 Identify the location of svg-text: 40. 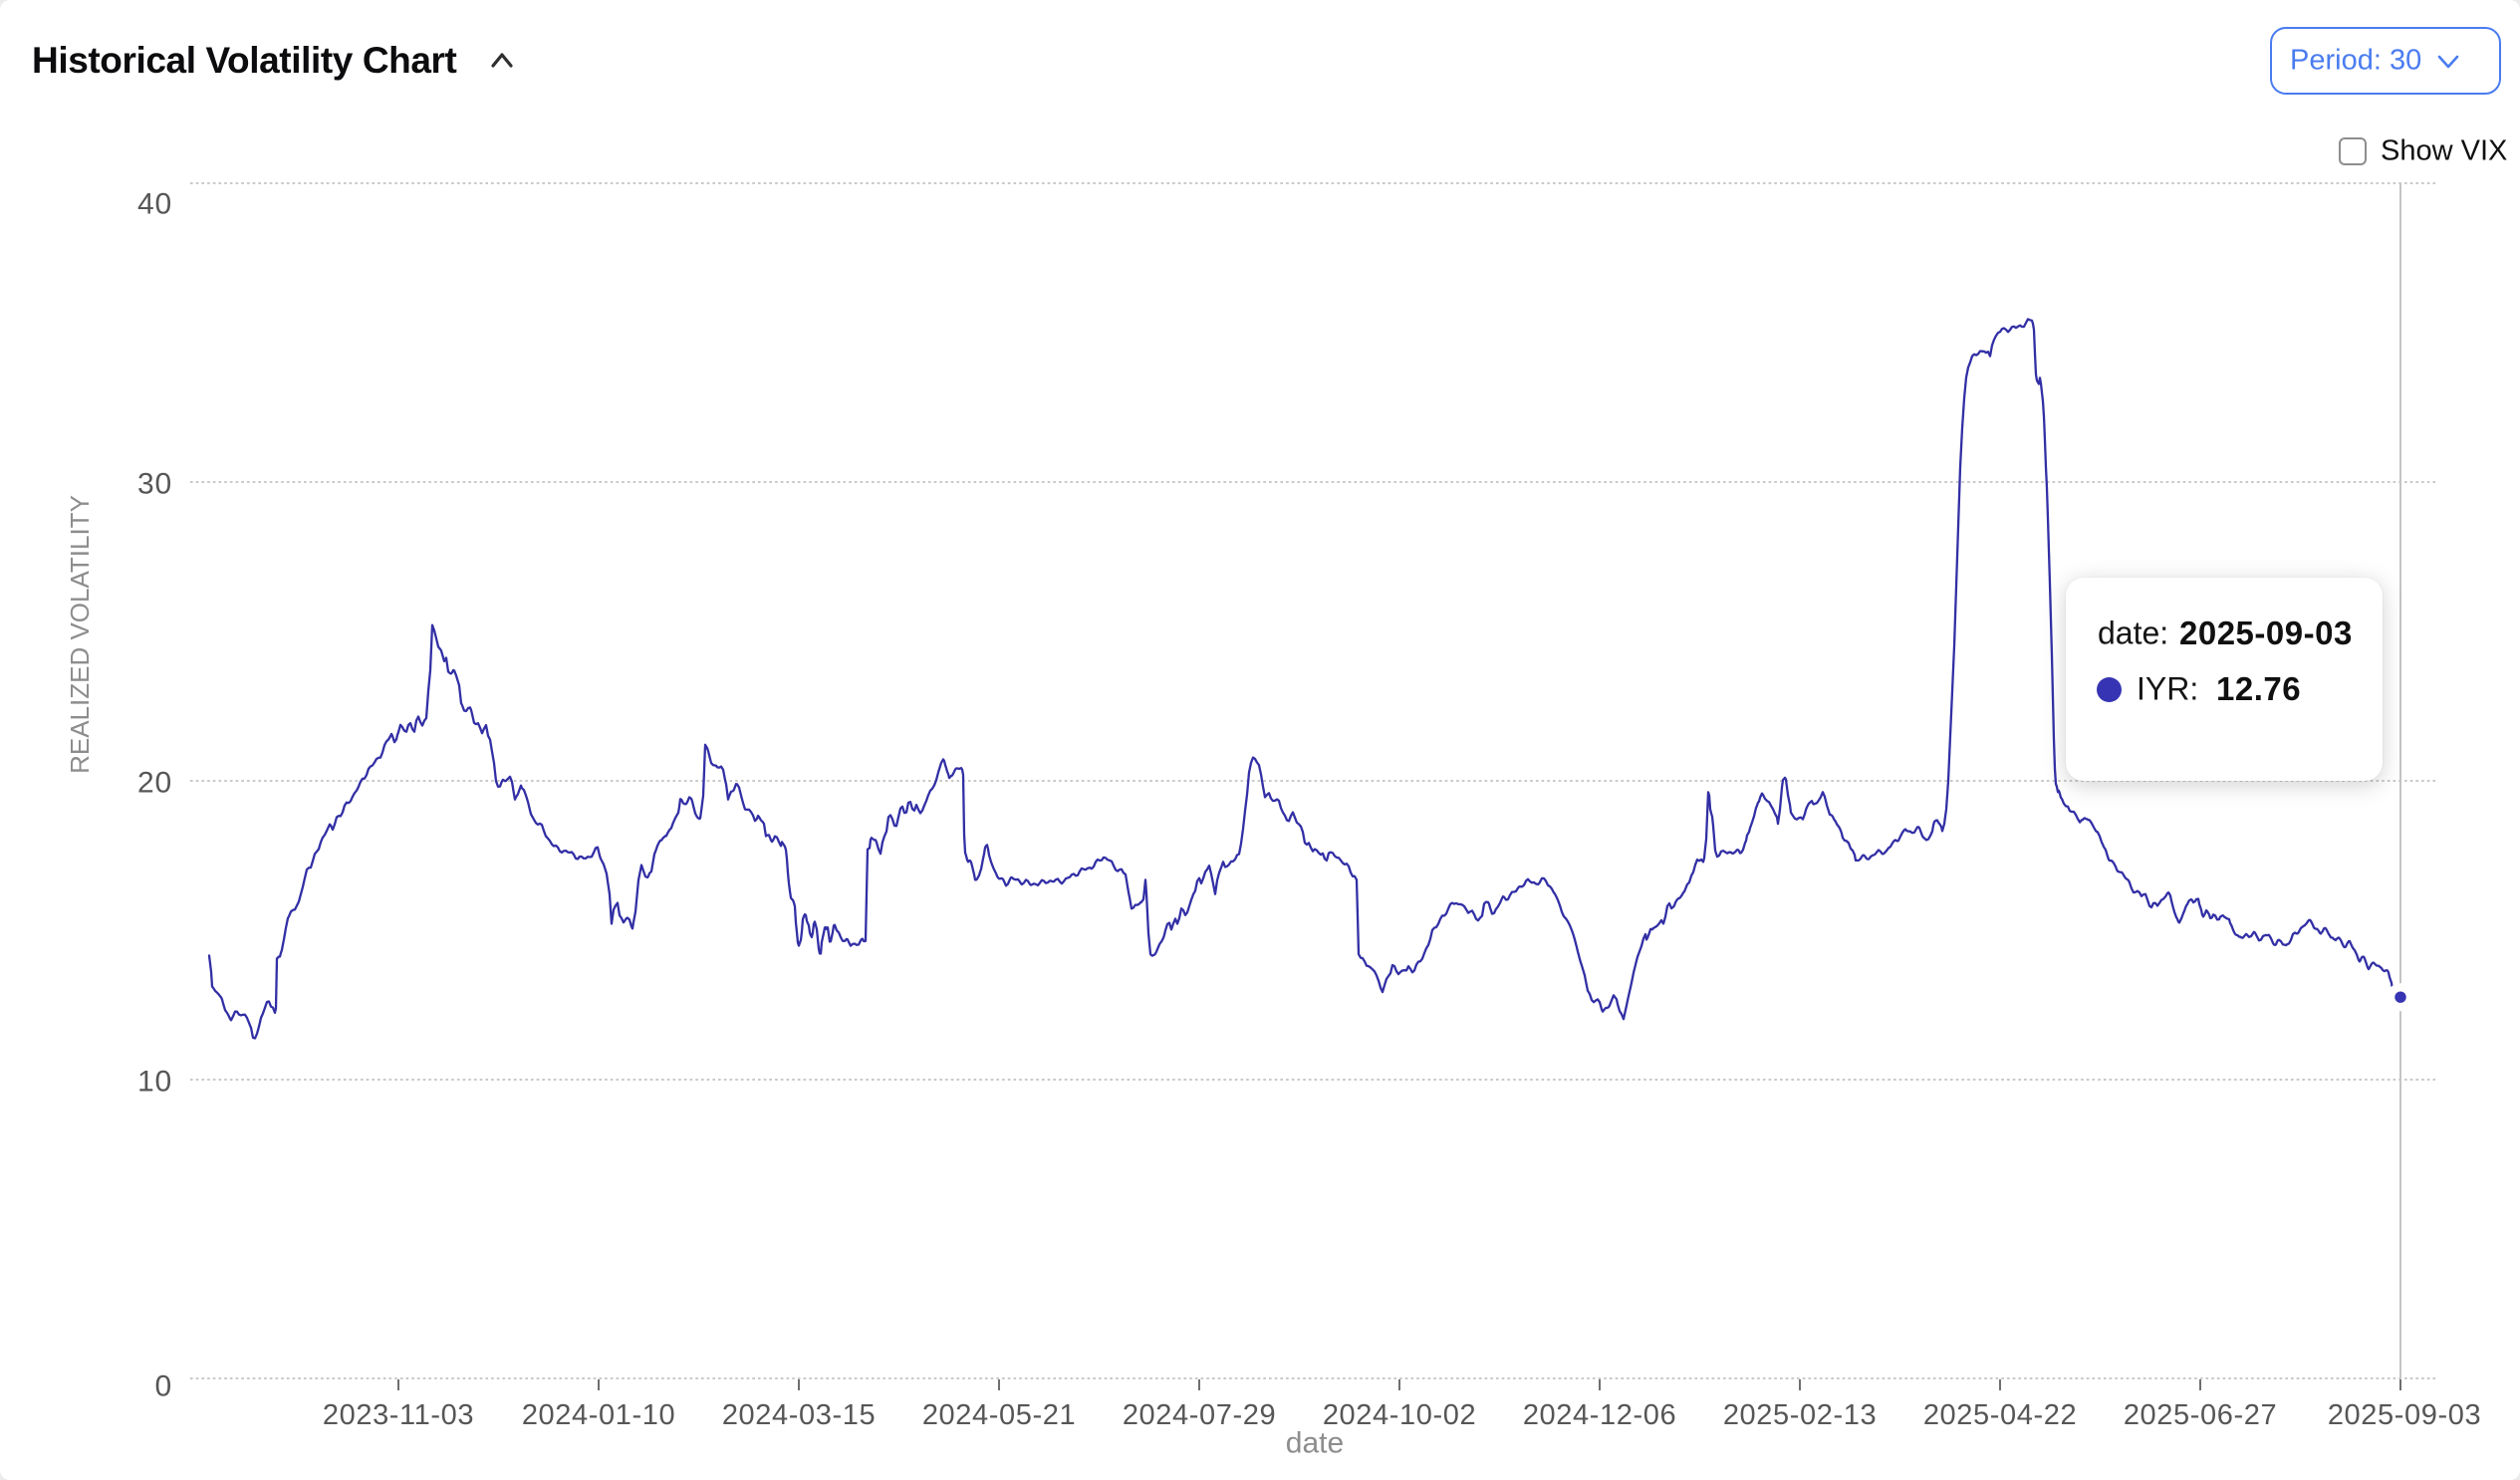
(154, 205).